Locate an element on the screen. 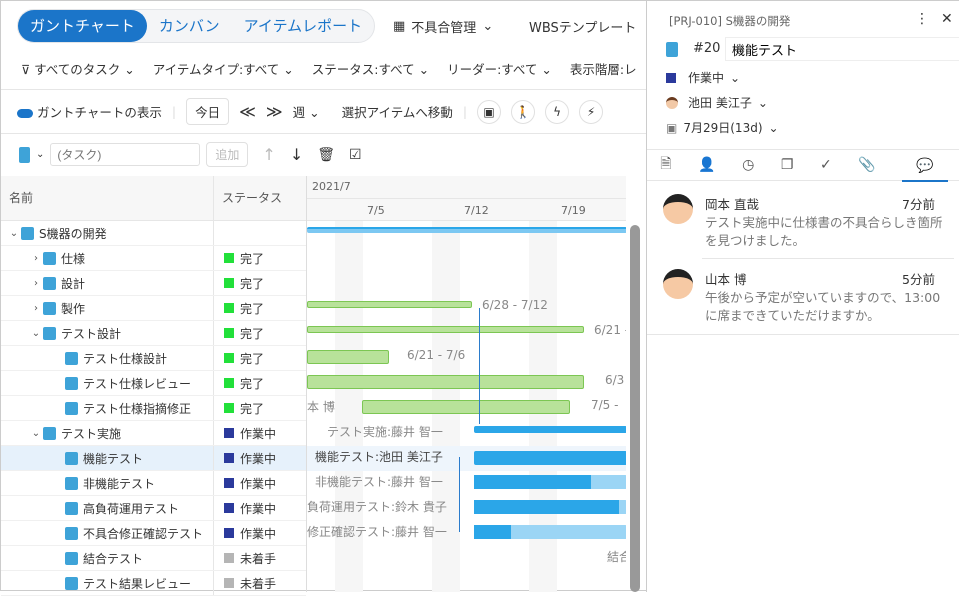 Image resolution: width=959 pixels, height=596 pixels. filter-leader: リーダー:すべて ⌄ is located at coordinates (499, 69).